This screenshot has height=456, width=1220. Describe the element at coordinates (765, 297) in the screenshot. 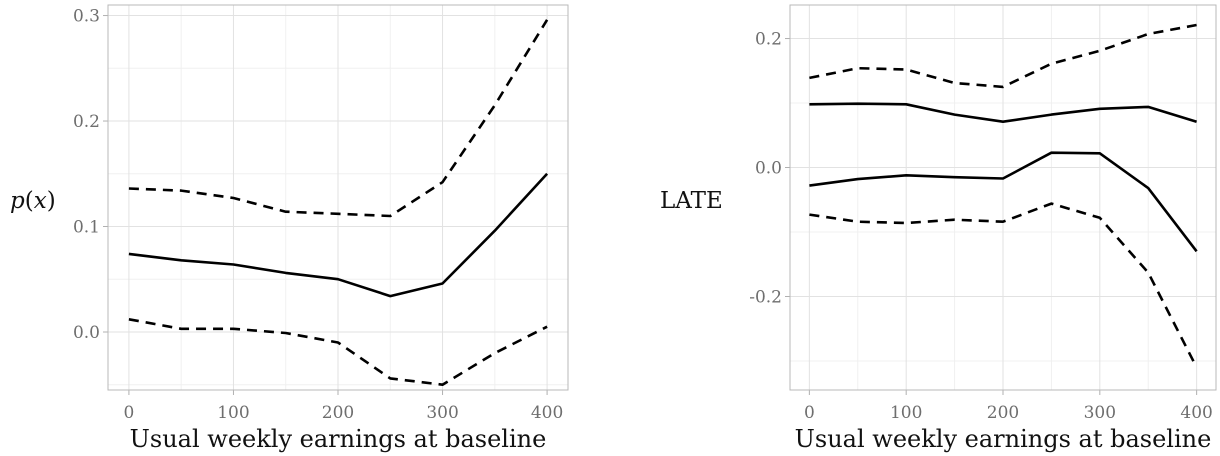

I see `y-tick-label: -0.2` at that location.